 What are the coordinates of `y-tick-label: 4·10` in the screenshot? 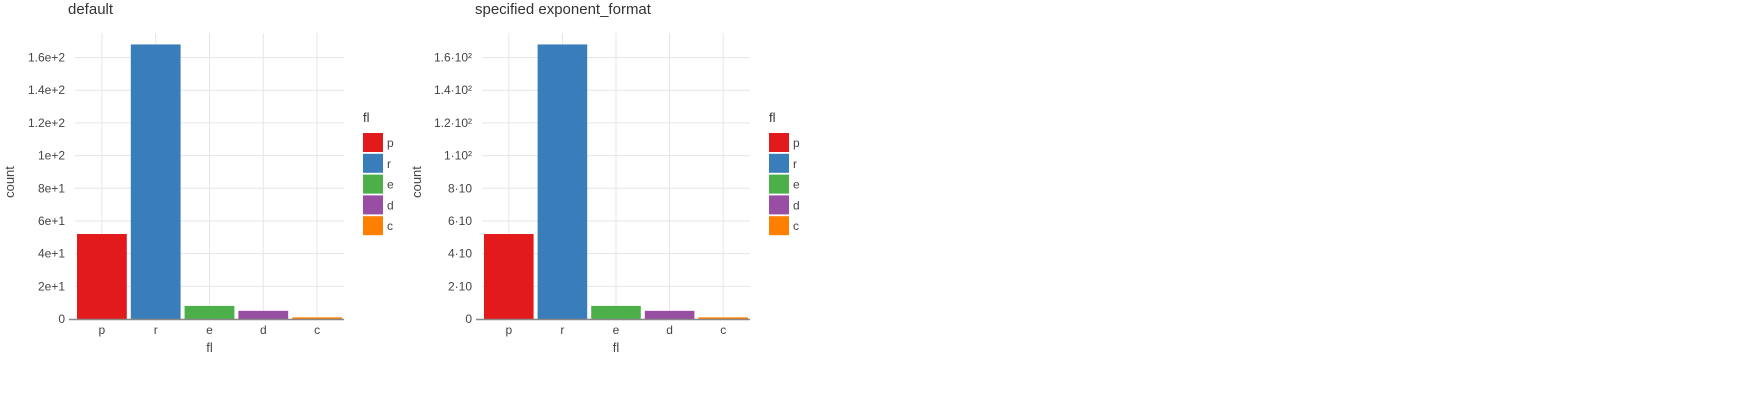 It's located at (460, 254).